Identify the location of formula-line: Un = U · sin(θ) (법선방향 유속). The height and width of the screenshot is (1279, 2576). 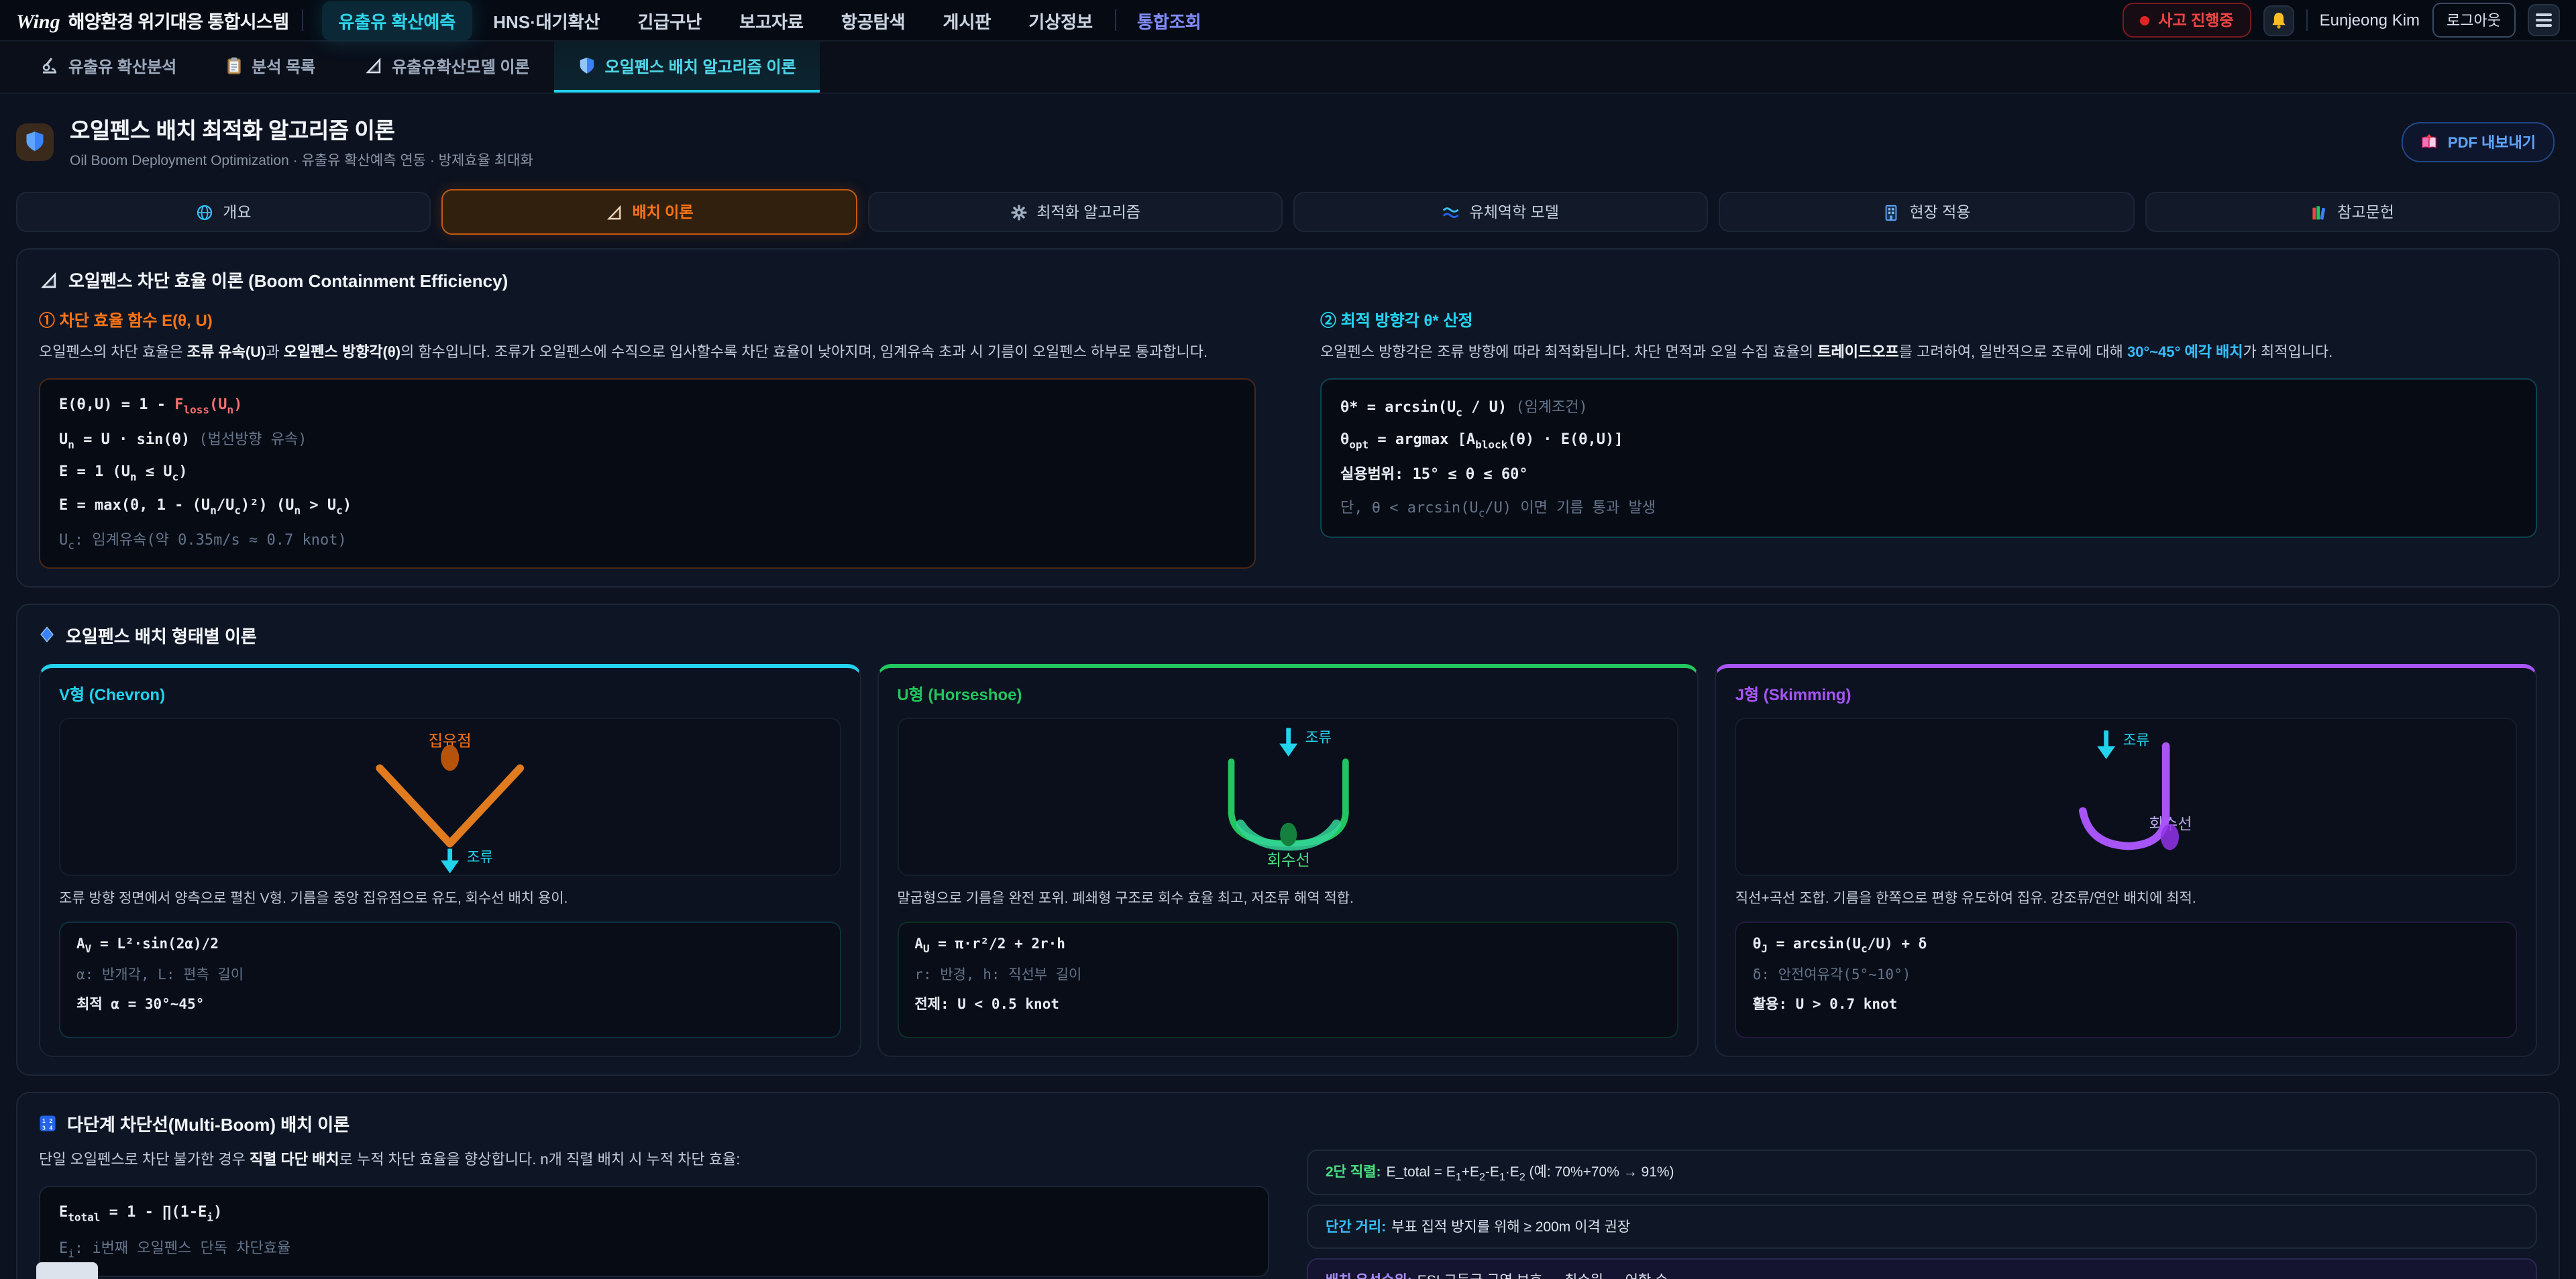
(183, 441).